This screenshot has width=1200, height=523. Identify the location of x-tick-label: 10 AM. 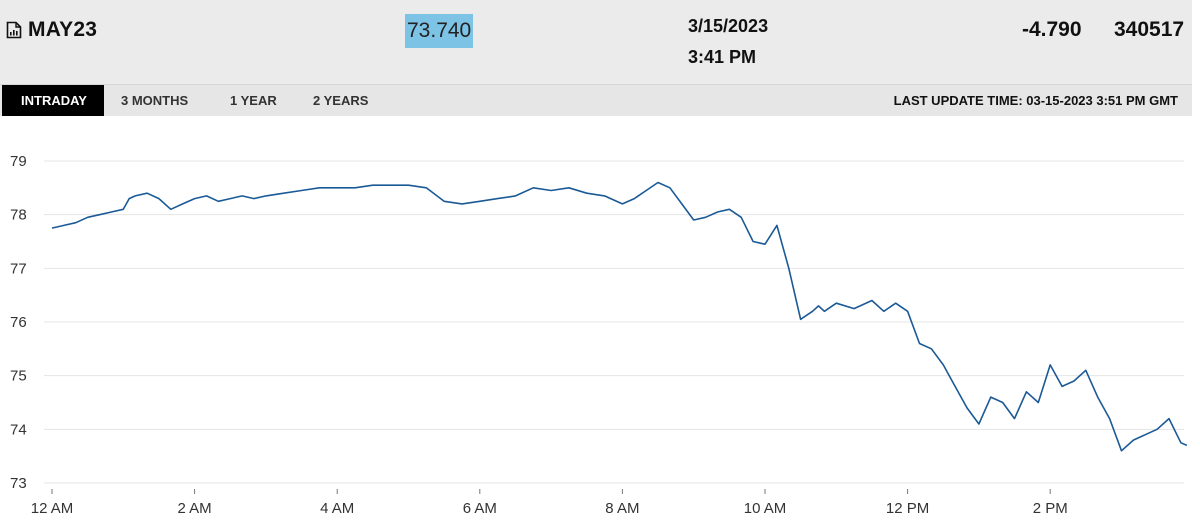
(765, 508).